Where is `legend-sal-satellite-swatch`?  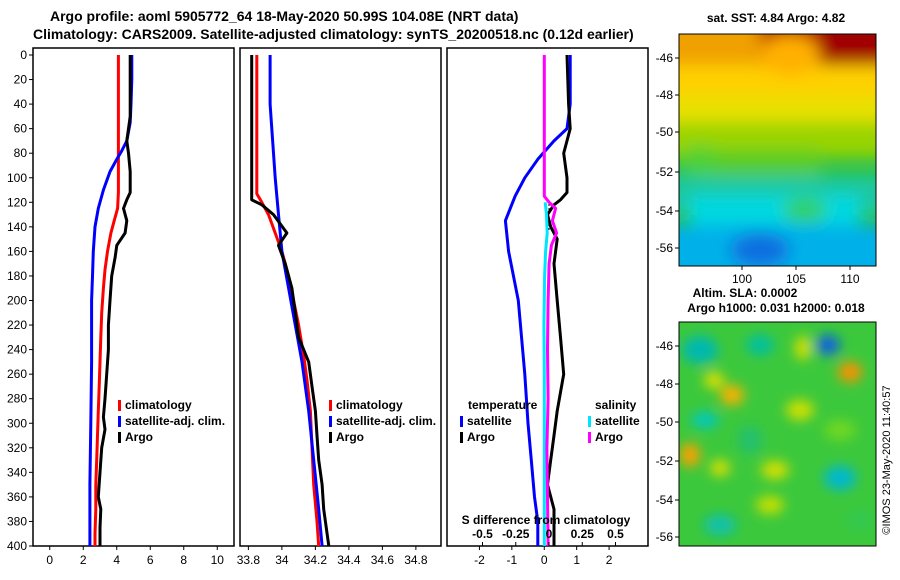
legend-sal-satellite-swatch is located at coordinates (589, 421).